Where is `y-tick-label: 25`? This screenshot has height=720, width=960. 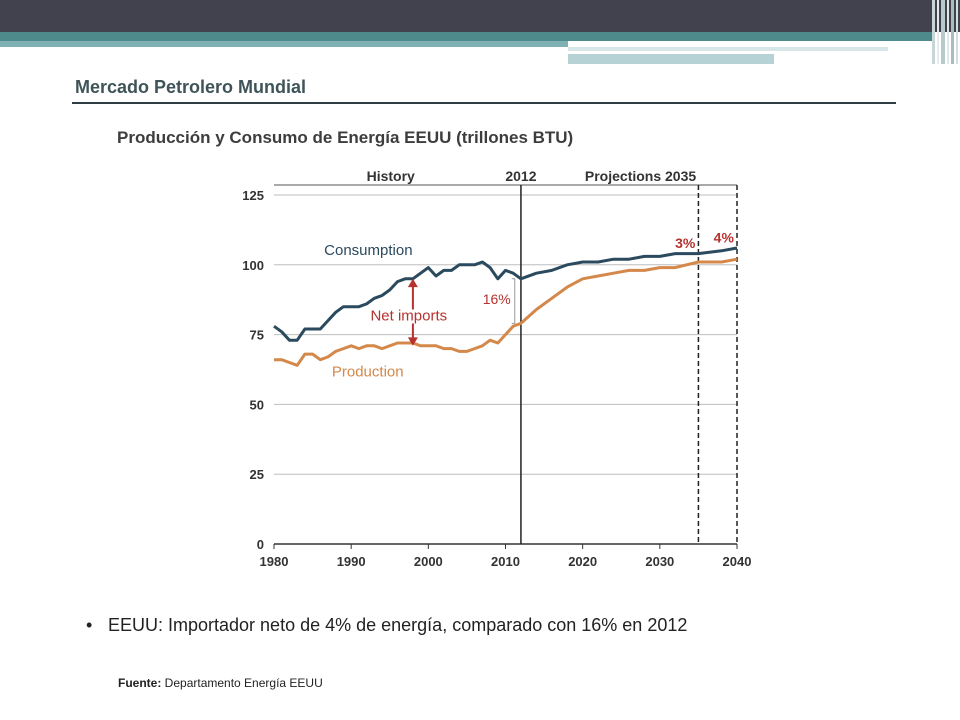
y-tick-label: 25 is located at coordinates (257, 474).